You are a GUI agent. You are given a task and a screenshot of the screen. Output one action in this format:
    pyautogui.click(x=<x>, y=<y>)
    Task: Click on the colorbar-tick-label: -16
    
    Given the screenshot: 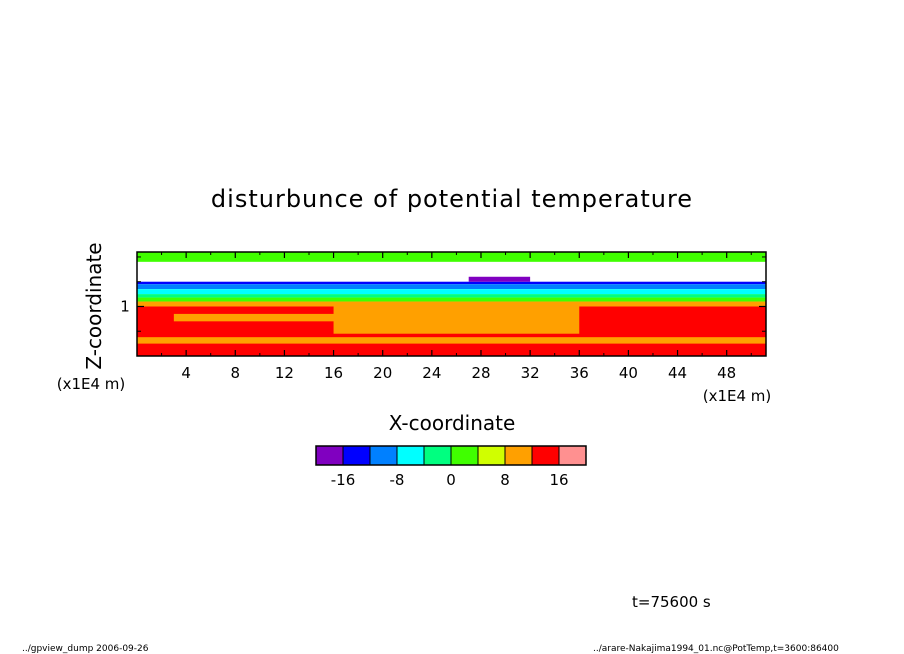 What is the action you would take?
    pyautogui.click(x=343, y=480)
    